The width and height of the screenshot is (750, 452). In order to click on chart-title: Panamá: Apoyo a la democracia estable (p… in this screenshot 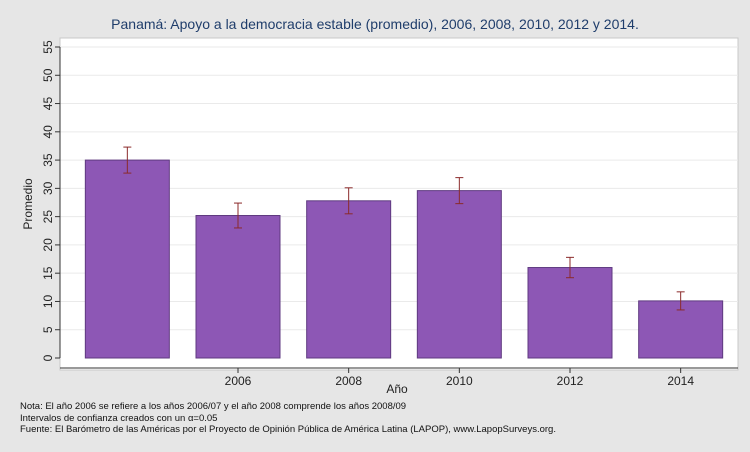, I will do `click(375, 24)`.